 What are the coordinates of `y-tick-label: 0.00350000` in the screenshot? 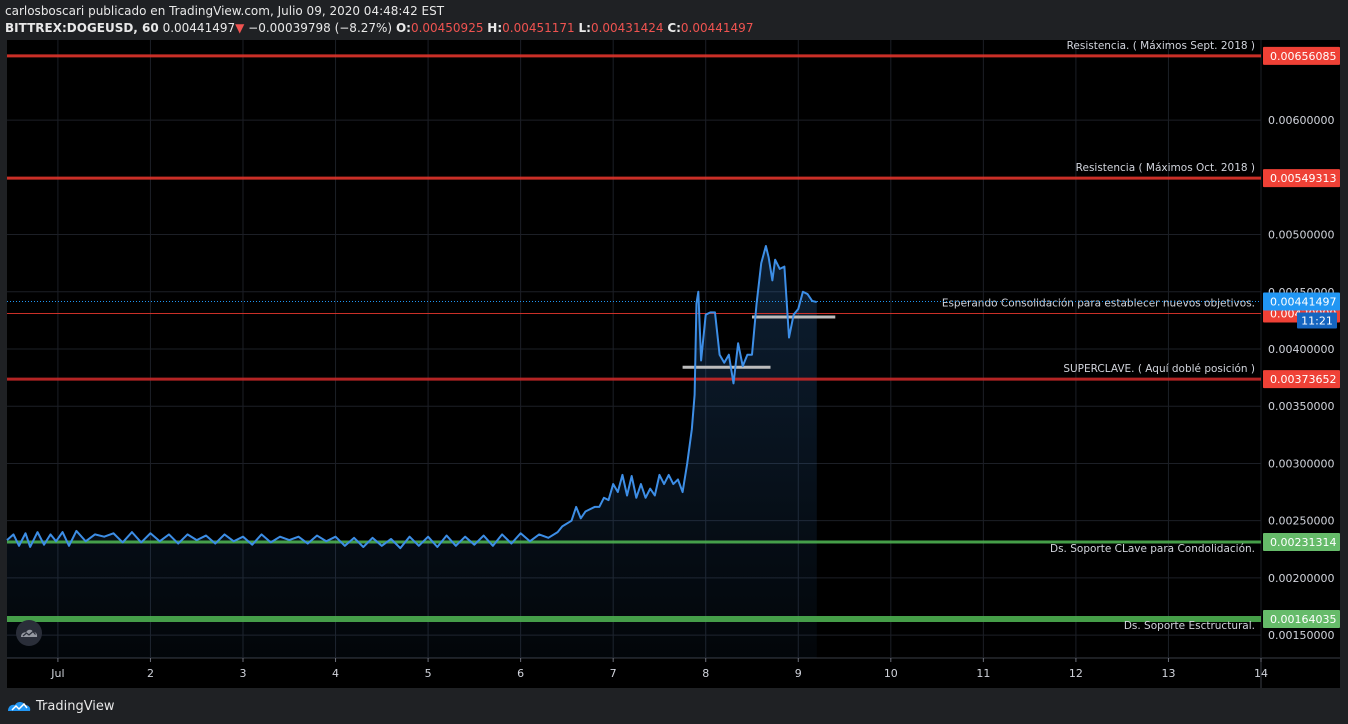 It's located at (1301, 406).